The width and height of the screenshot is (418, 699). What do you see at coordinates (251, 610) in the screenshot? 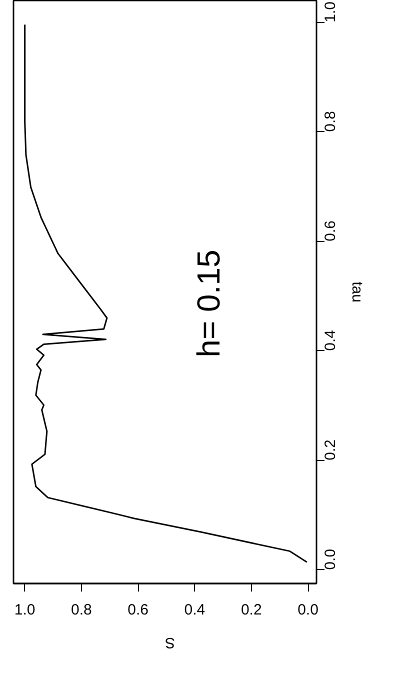
I see `x-tick-label: 0.2` at bounding box center [251, 610].